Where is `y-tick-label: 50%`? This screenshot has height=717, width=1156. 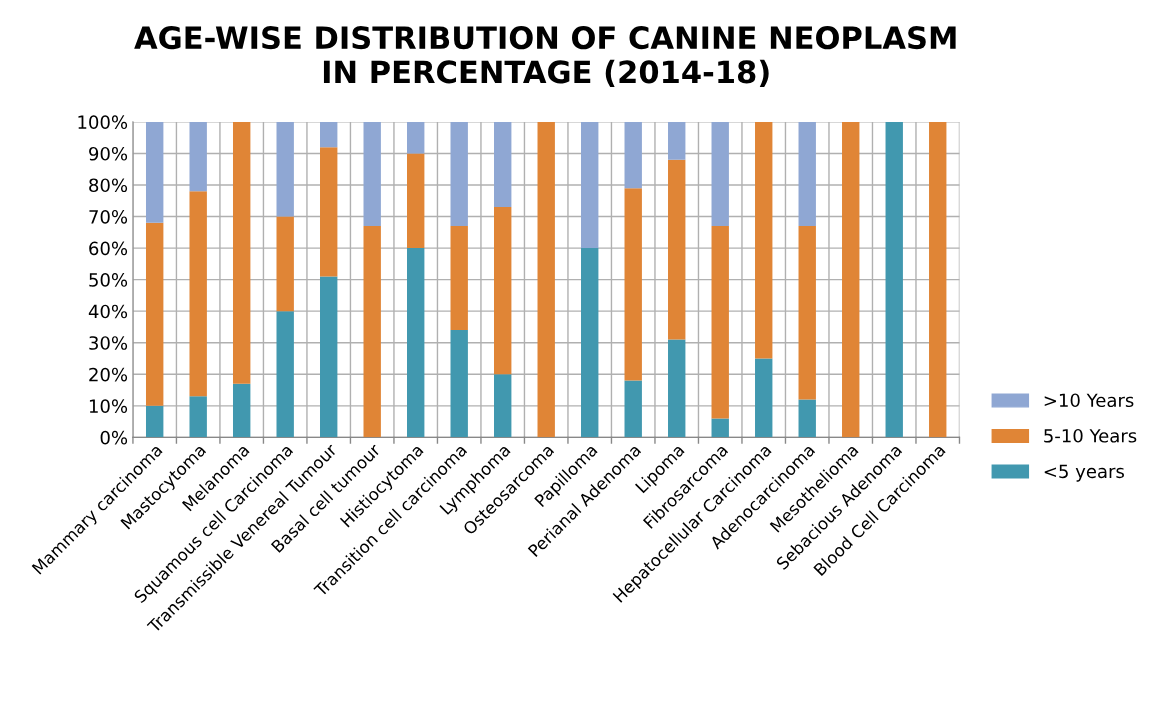
y-tick-label: 50% is located at coordinates (108, 280).